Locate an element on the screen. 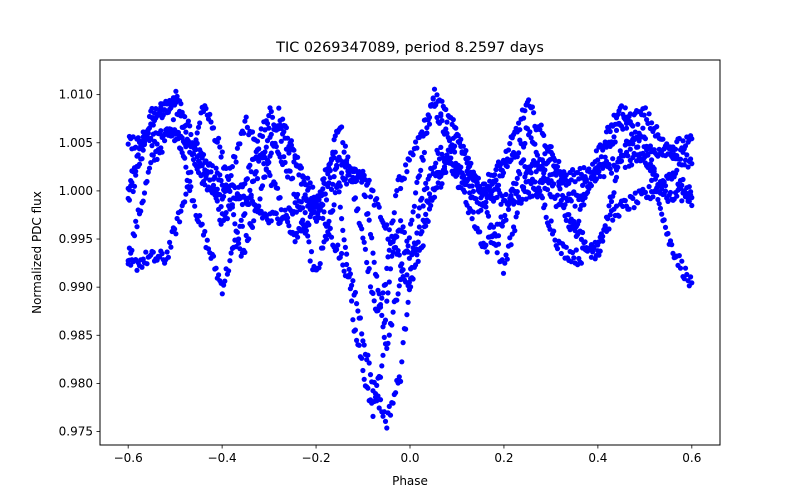 The height and width of the screenshot is (500, 800). x-axis: −0.6 −0.4 −0.2 0.0 0.2 0.4 0.6 is located at coordinates (407, 455).